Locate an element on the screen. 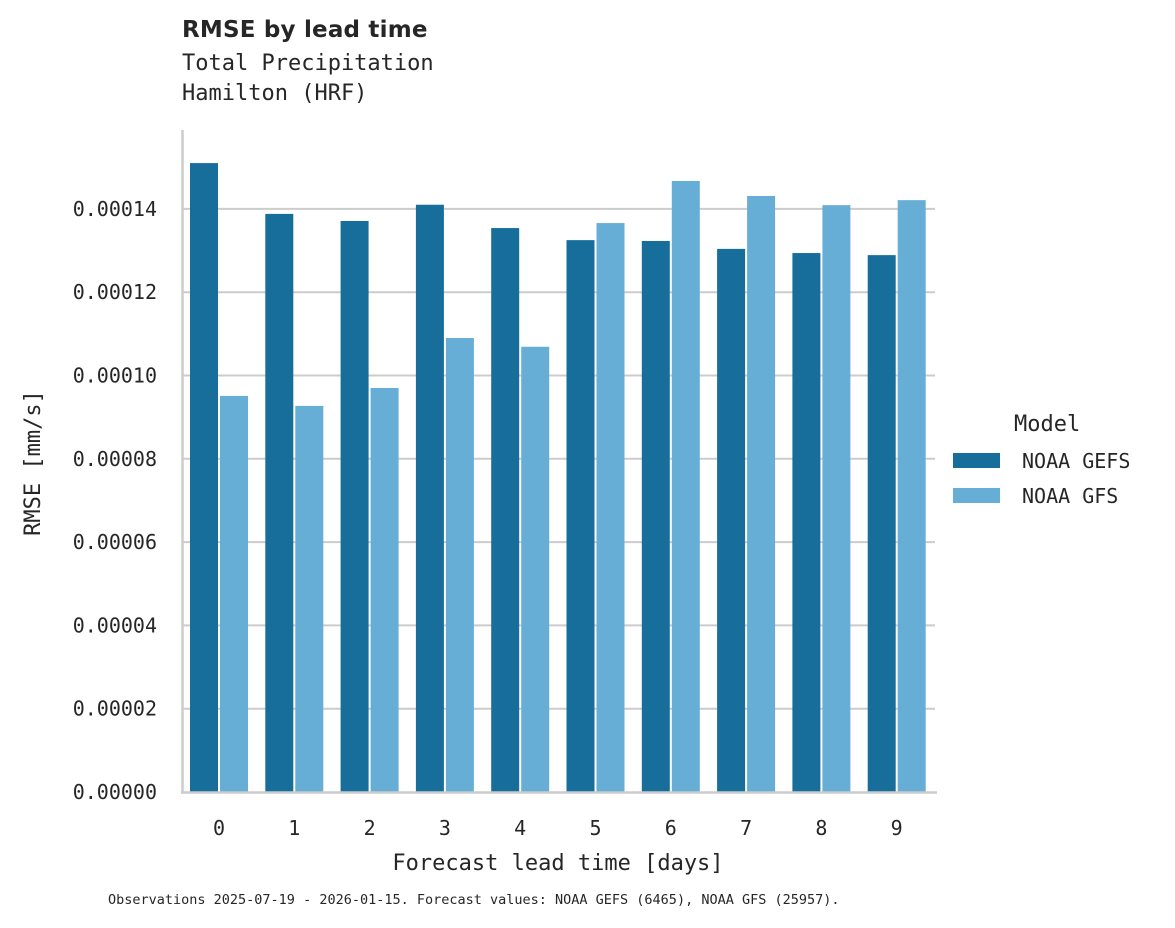 The width and height of the screenshot is (1175, 928). legend-label-gfs: NOAA GFS is located at coordinates (1070, 495).